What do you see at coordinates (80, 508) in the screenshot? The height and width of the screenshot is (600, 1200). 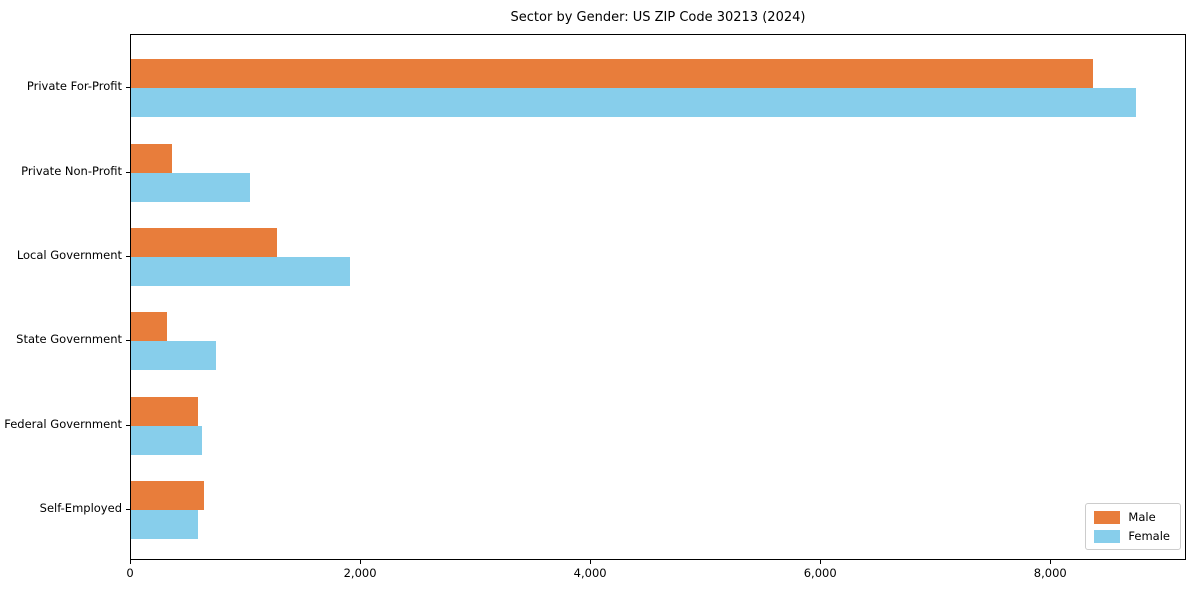 I see `y-tick-label: Self-Employed` at bounding box center [80, 508].